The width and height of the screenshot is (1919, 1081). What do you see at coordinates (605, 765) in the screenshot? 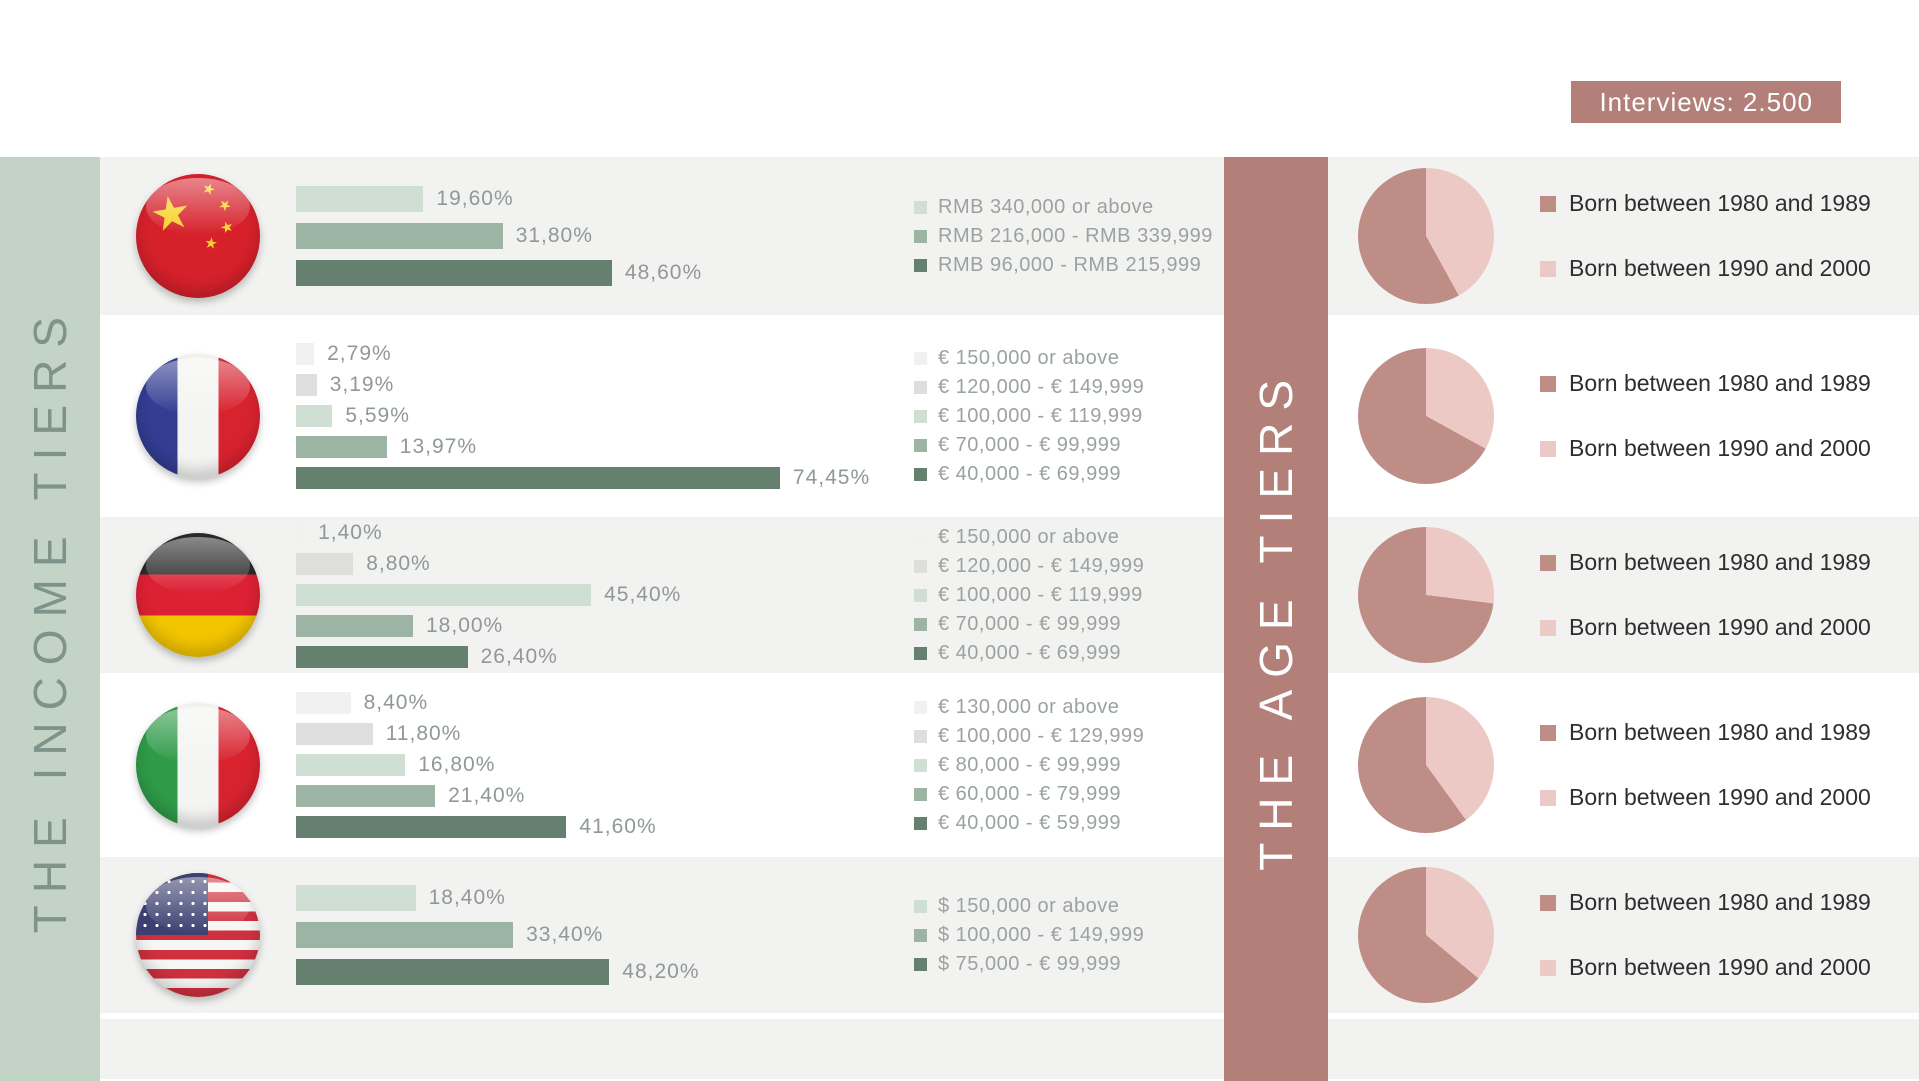
I see `income-bar-line: 16,80%` at bounding box center [605, 765].